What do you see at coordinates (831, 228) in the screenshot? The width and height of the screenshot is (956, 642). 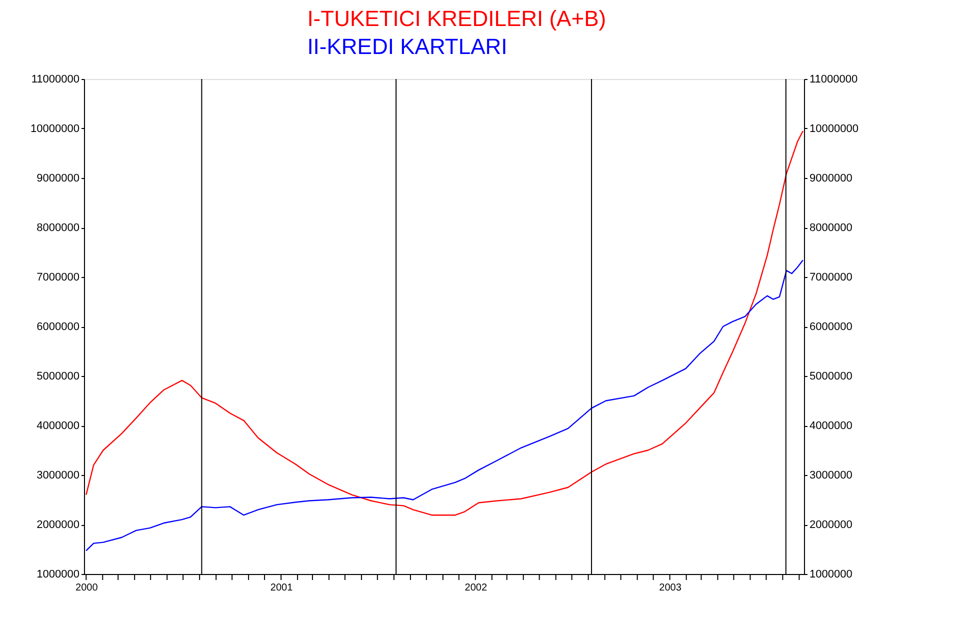 I see `y2-tick-label: 8000000` at bounding box center [831, 228].